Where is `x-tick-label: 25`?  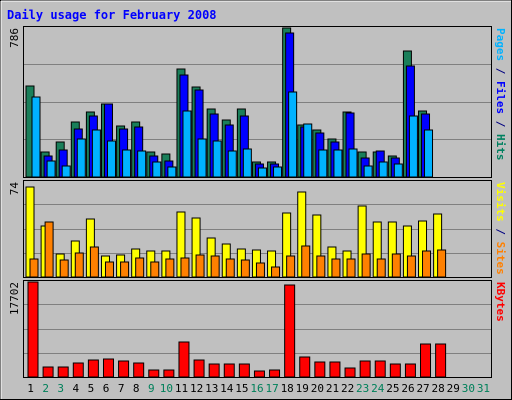 x-tick-label: 25 is located at coordinates (392, 388).